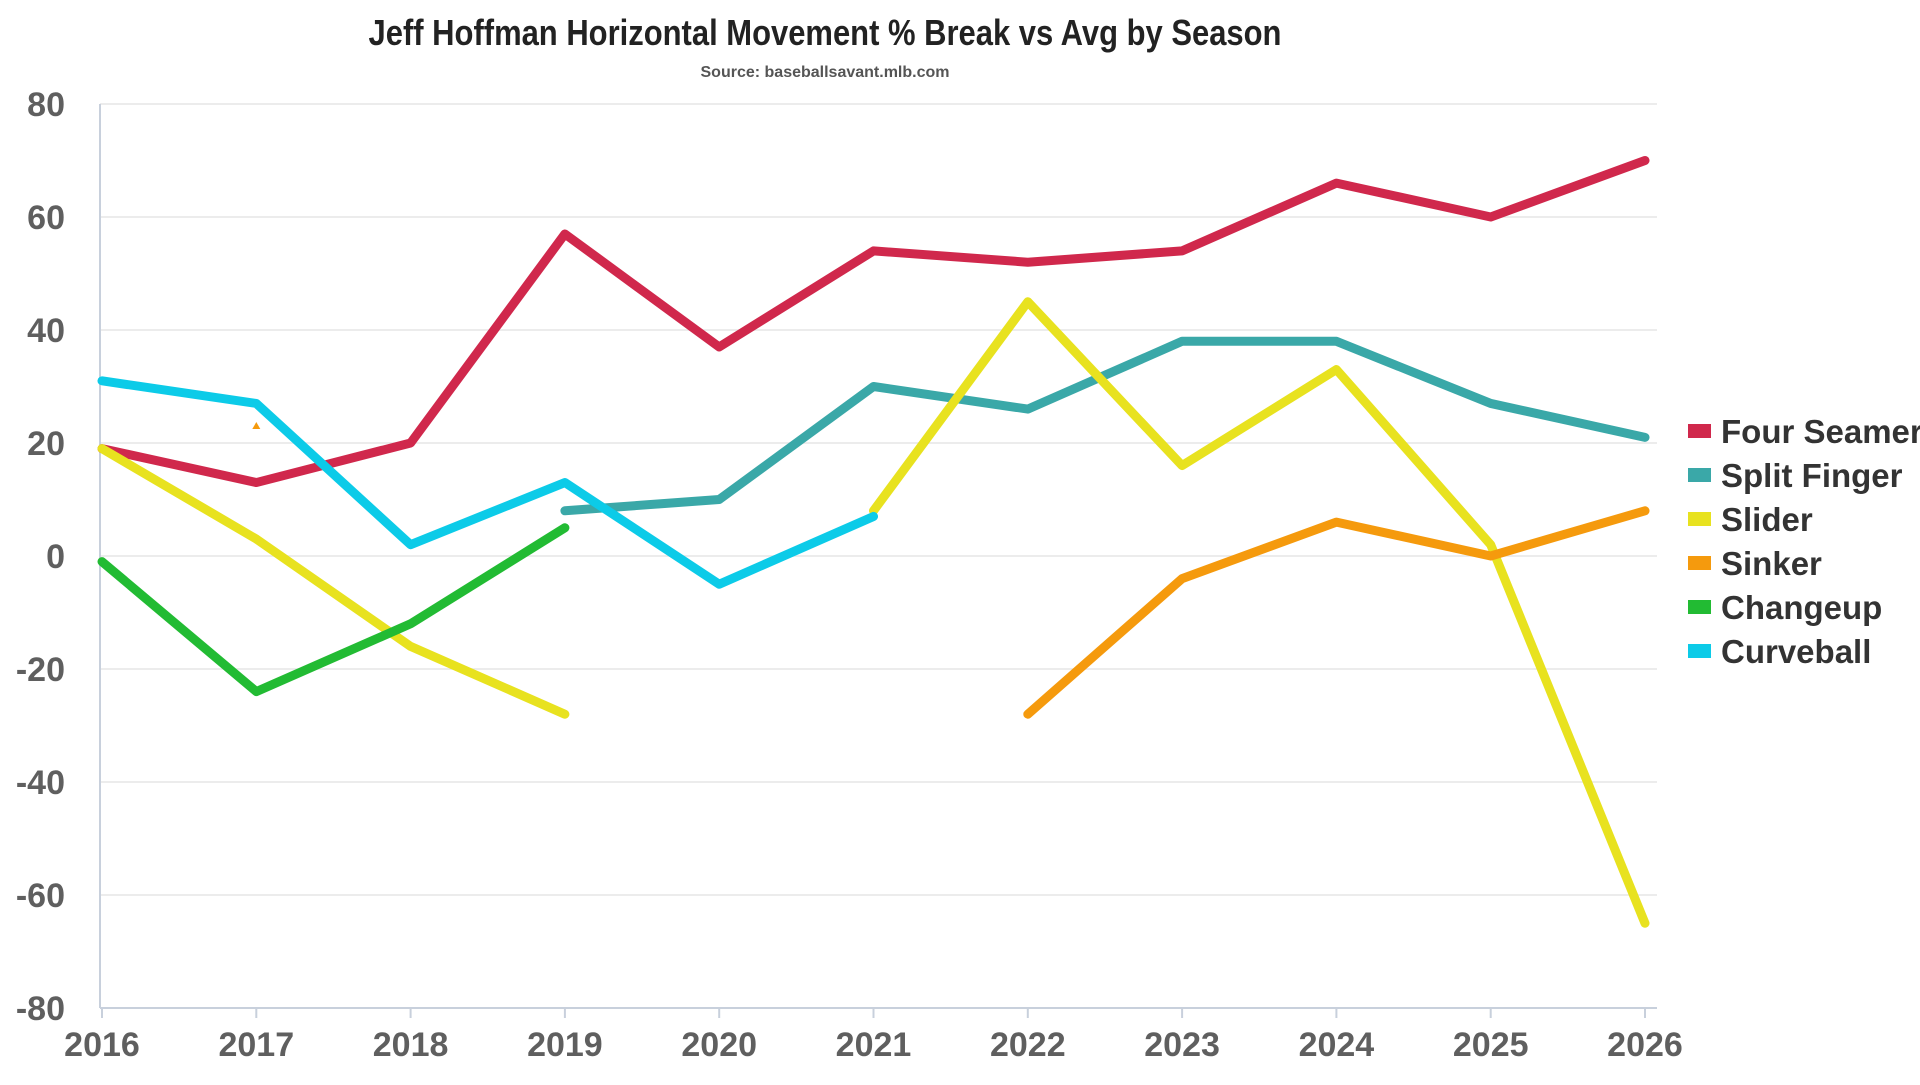 The image size is (1920, 1085). What do you see at coordinates (102, 1045) in the screenshot?
I see `x-tick-label: 2016` at bounding box center [102, 1045].